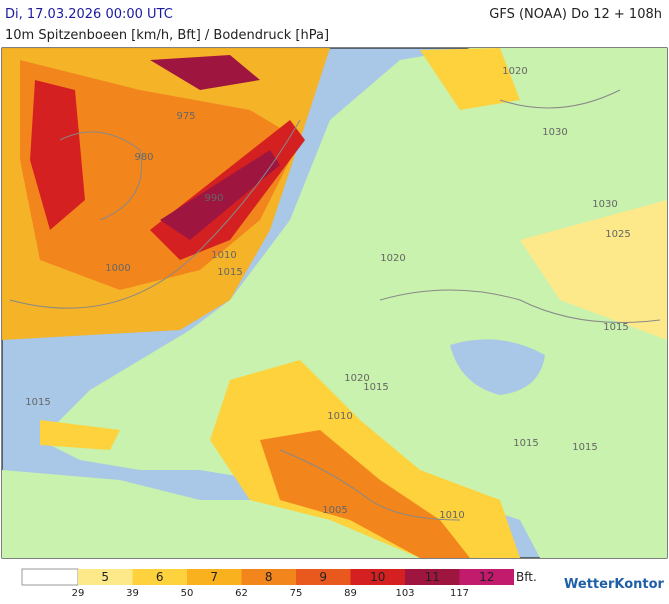 This screenshot has width=669, height=604. What do you see at coordinates (365, 494) in the screenshot?
I see `wind-med-core` at bounding box center [365, 494].